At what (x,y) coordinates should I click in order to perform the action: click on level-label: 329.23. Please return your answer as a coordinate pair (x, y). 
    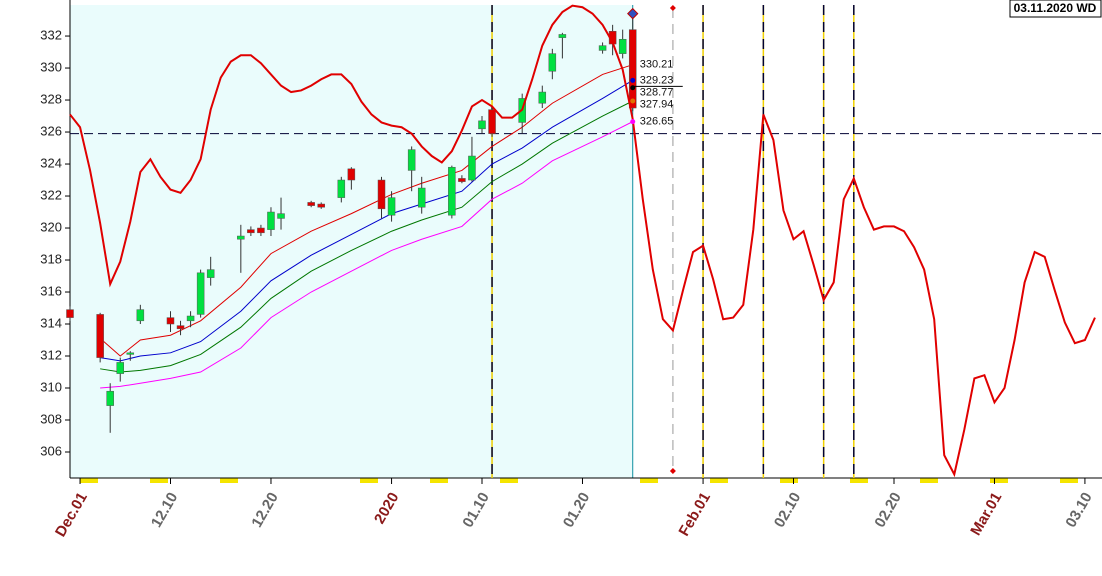
    Looking at the image, I should click on (657, 80).